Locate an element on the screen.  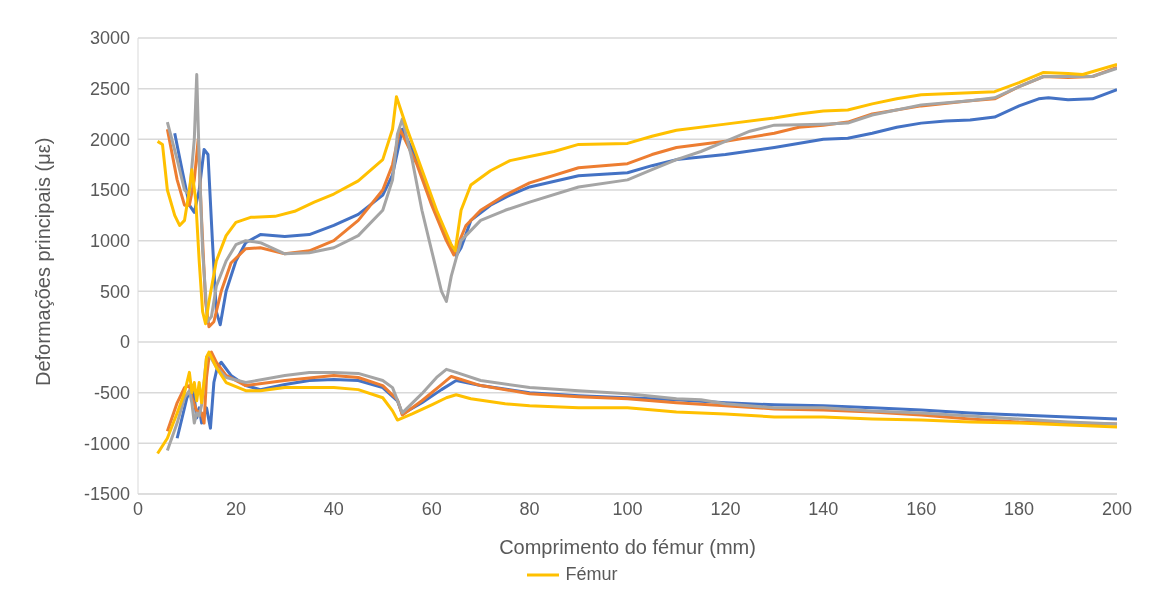
y-tick-label: 1500 is located at coordinates (109, 190).